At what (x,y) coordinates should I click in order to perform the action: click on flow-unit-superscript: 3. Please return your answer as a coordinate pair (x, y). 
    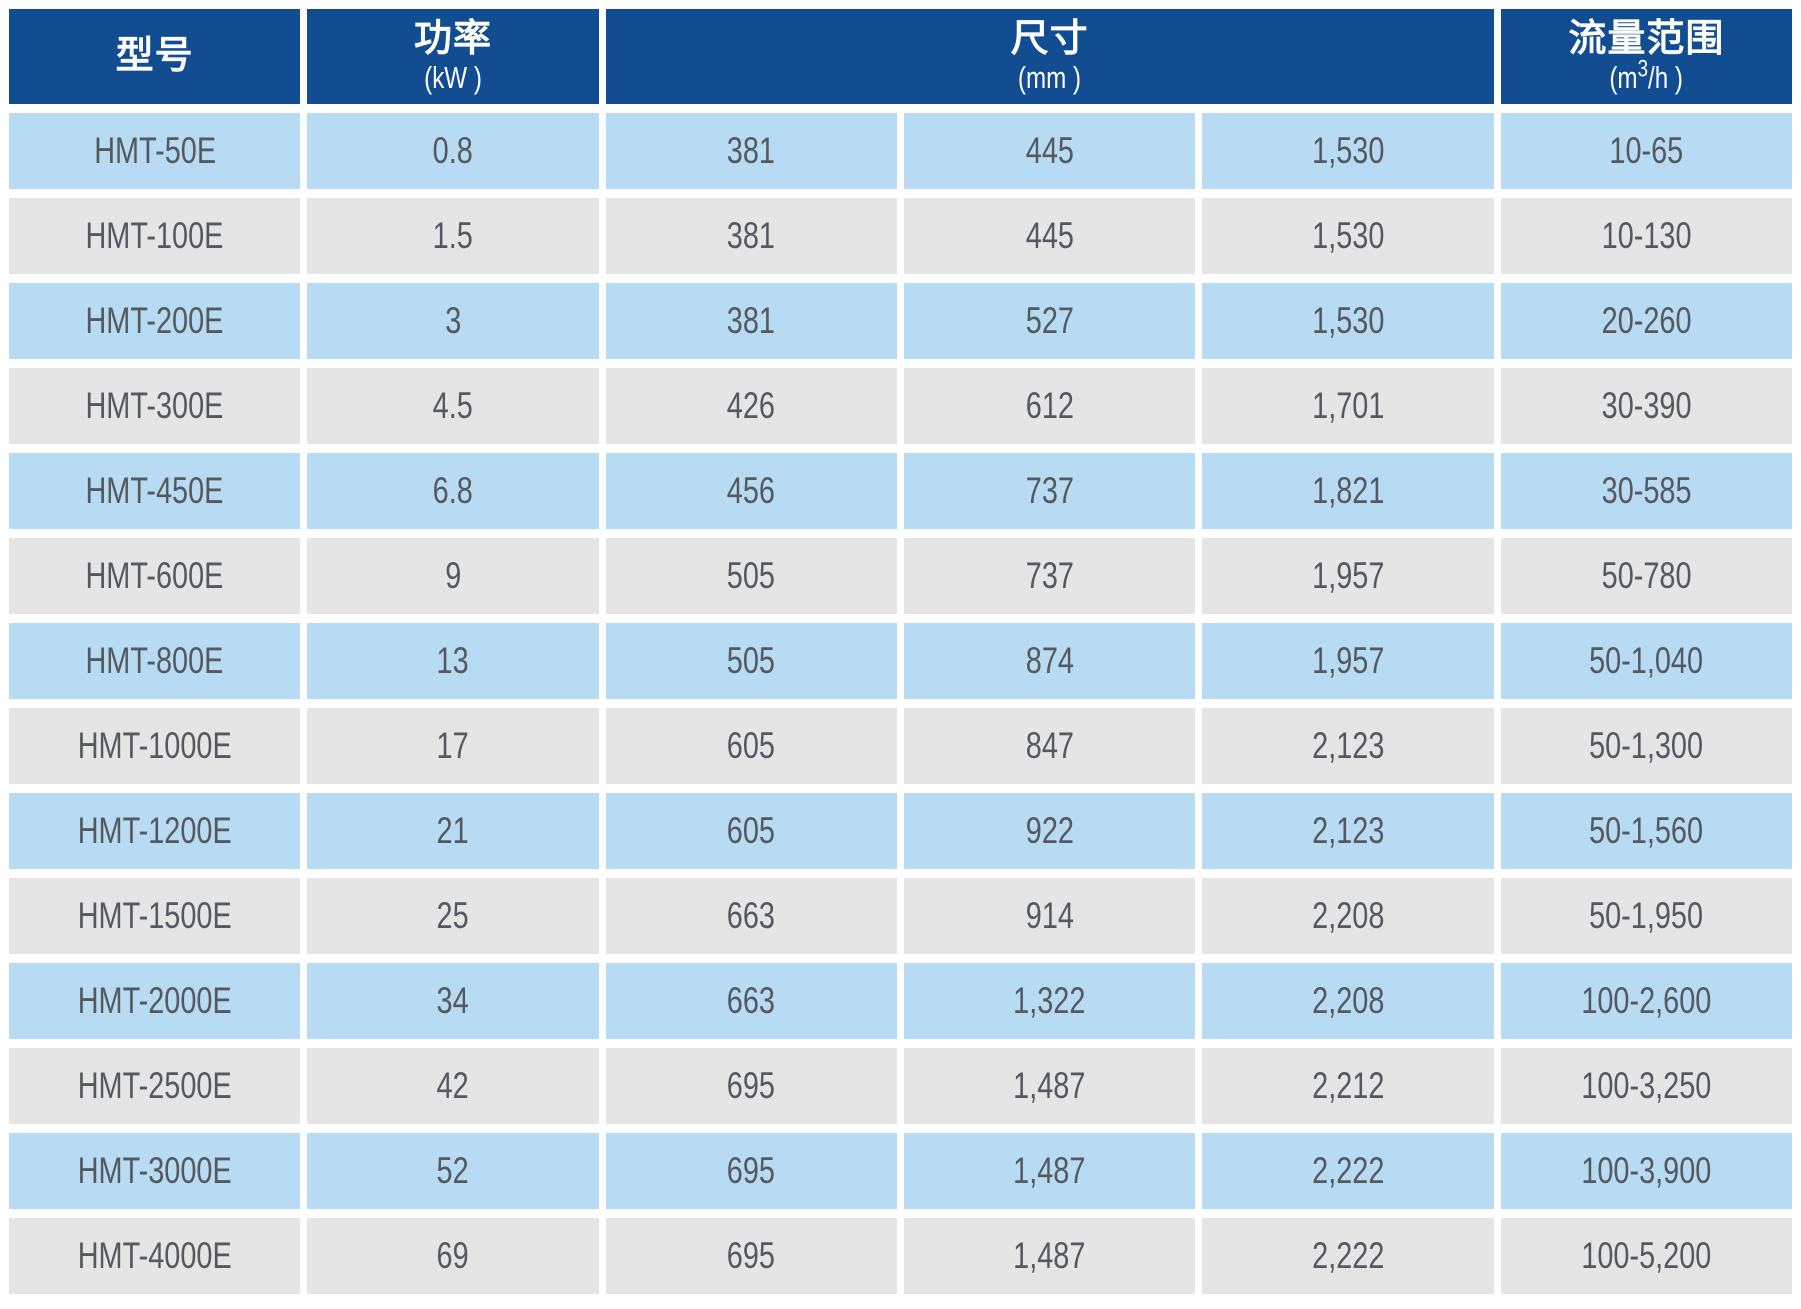
    Looking at the image, I should click on (1643, 69).